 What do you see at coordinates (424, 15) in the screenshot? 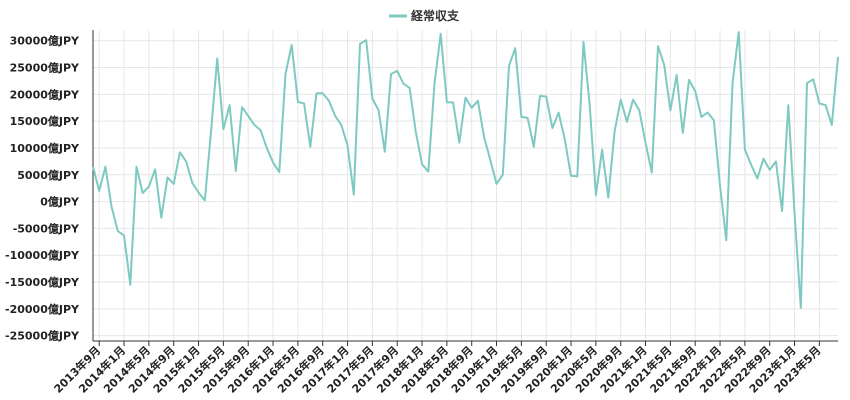
I see `legend: 経常収支` at bounding box center [424, 15].